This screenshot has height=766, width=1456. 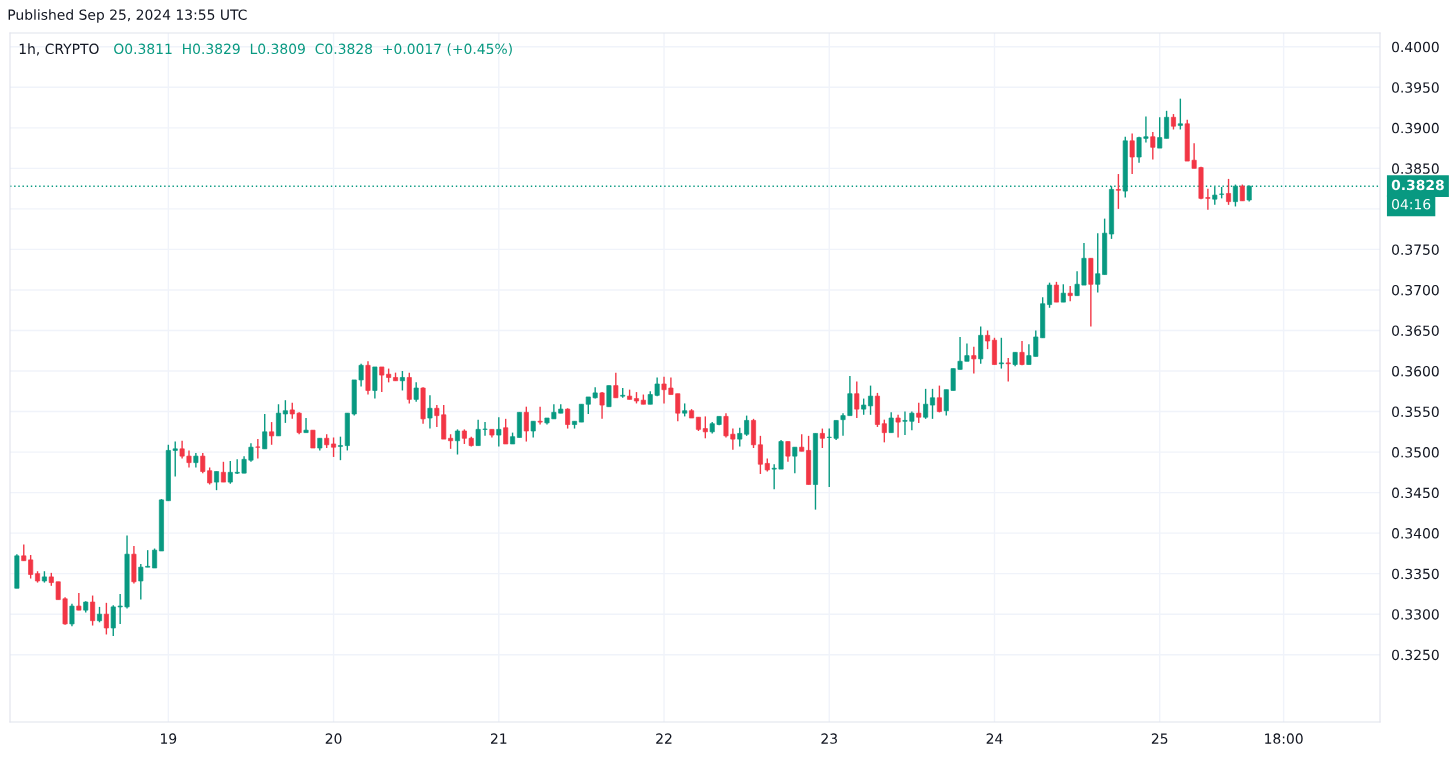 I want to click on y-tick-label: 0.3500, so click(x=1415, y=452).